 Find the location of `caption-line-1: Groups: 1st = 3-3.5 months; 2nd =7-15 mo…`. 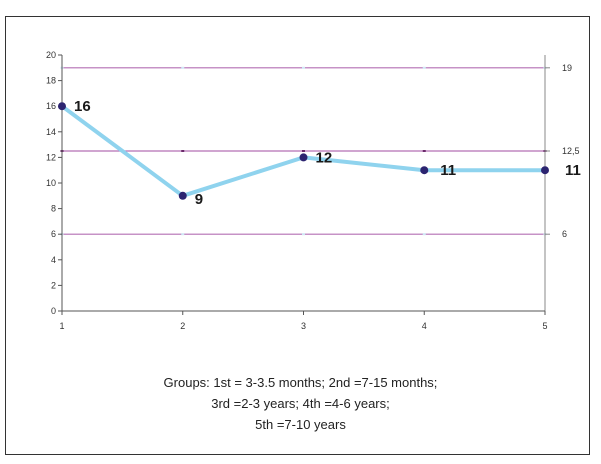

caption-line-1: Groups: 1st = 3-3.5 months; 2nd =7-15 mo… is located at coordinates (300, 382).